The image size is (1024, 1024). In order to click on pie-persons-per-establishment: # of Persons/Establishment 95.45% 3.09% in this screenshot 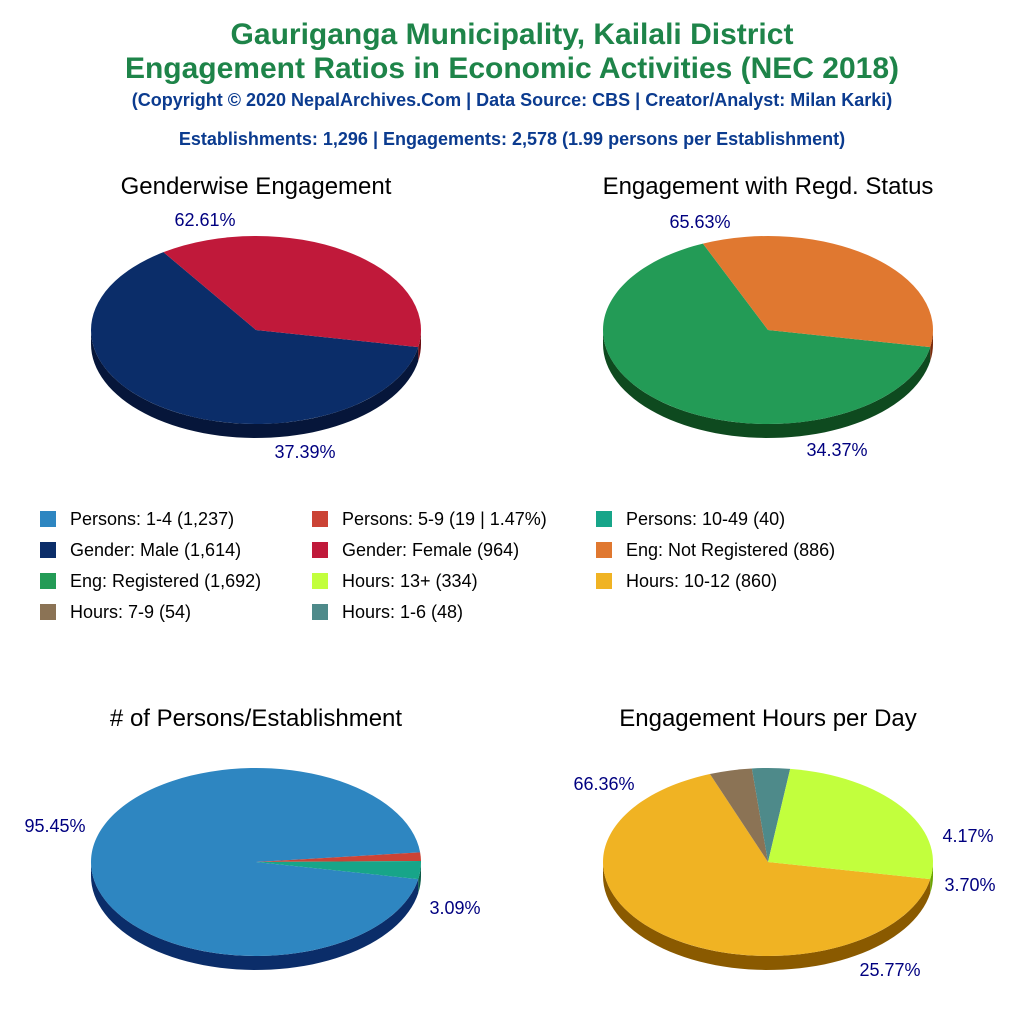, I will do `click(252, 837)`.